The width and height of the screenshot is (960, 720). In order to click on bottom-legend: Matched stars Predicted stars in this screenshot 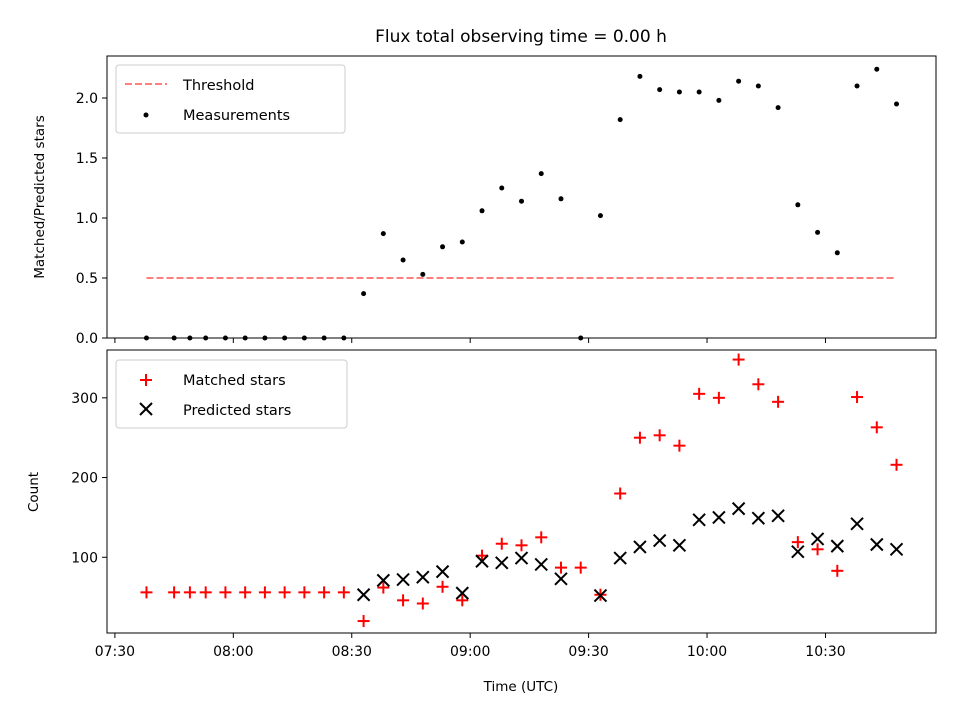, I will do `click(231, 394)`.